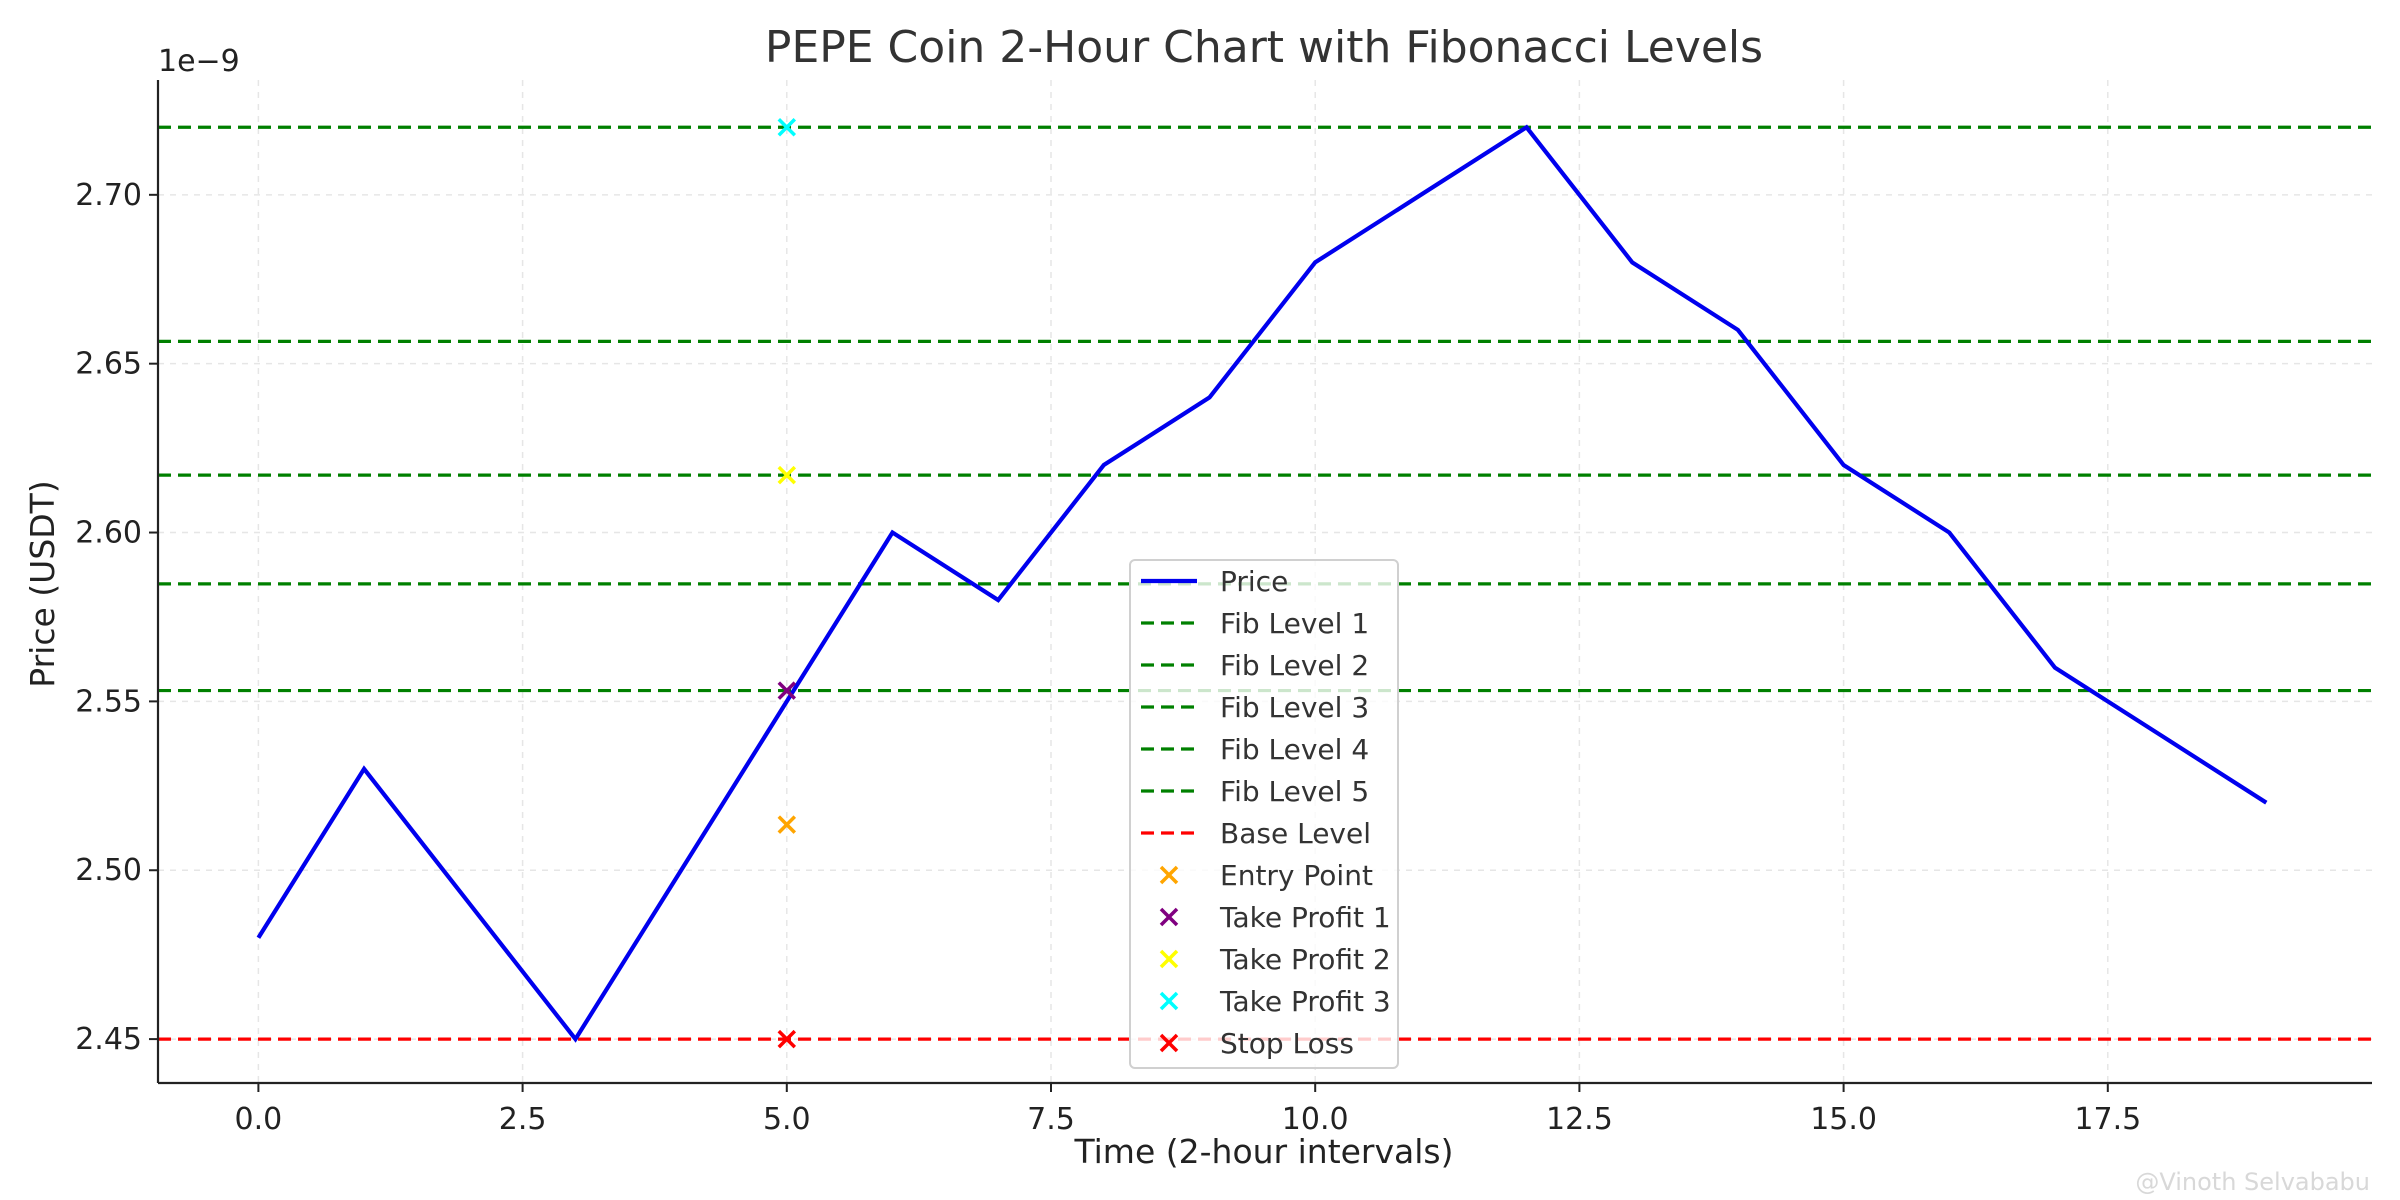  Describe the element at coordinates (199, 61) in the screenshot. I see `y-axis-offset-label: 1e−9` at that location.